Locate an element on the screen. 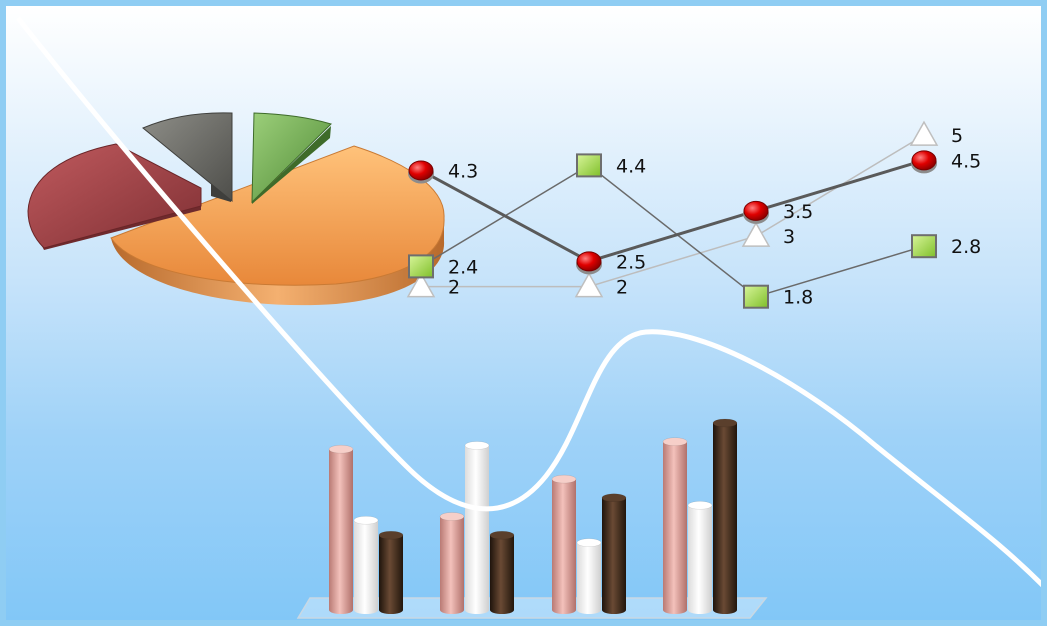 This screenshot has height=626, width=1047. bar-chart is located at coordinates (533, 516).